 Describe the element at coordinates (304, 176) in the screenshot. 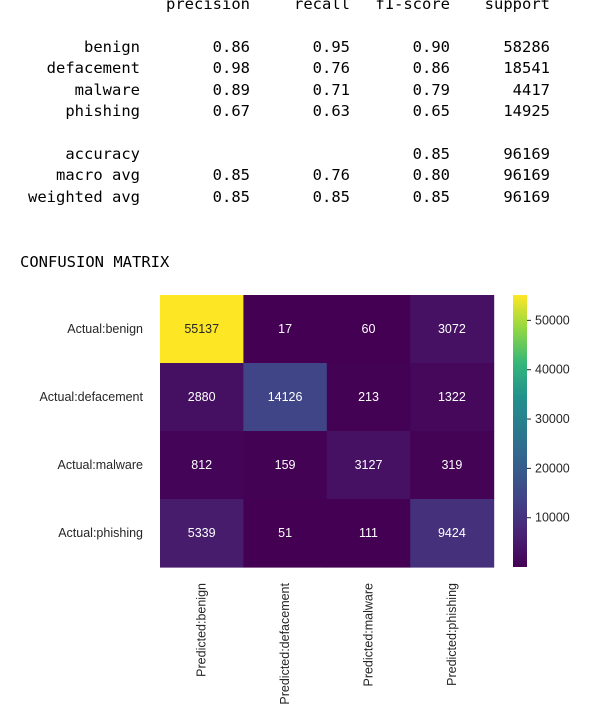

I see `report-row: macro avg 0.85 0.76 0.80 96169` at that location.